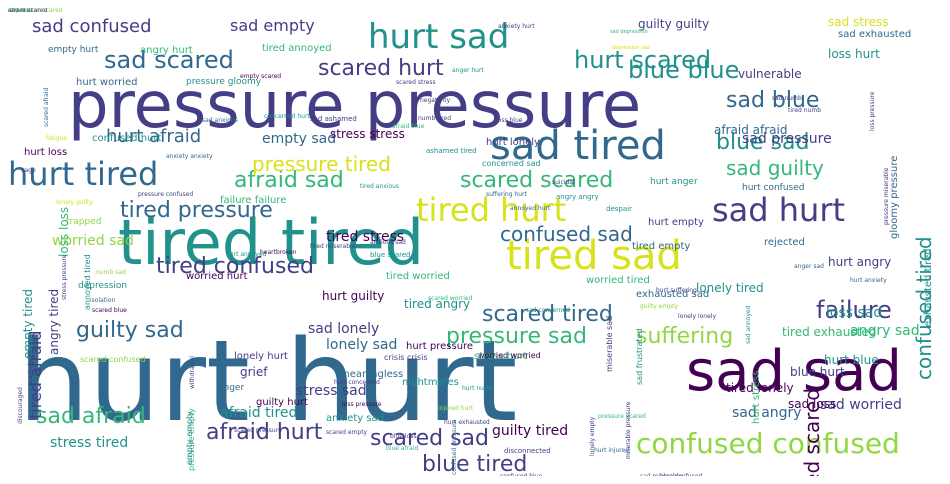  What do you see at coordinates (812, 432) in the screenshot?
I see `cloud-word: tired scared` at bounding box center [812, 432].